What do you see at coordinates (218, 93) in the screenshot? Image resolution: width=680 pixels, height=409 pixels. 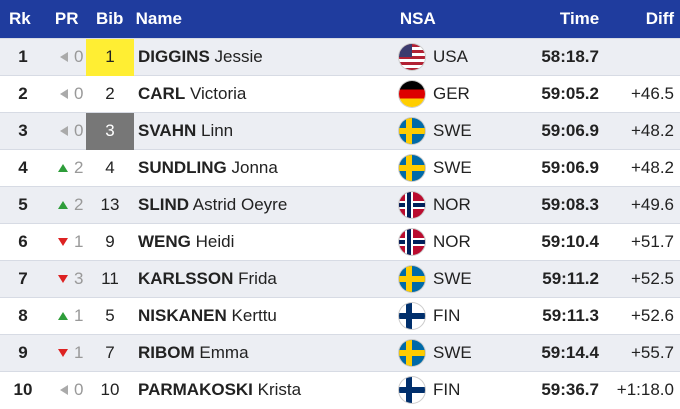 I see `athlete-given-name: Victoria` at bounding box center [218, 93].